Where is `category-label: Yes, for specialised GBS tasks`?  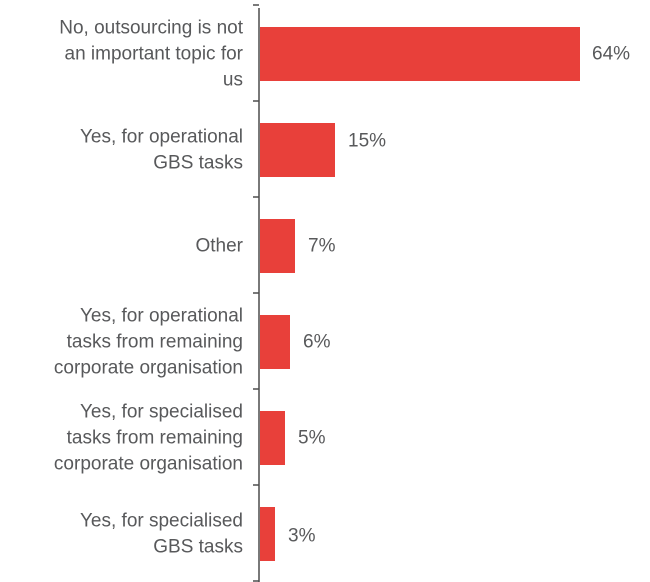
category-label: Yes, for specialised GBS tasks is located at coordinates (161, 534).